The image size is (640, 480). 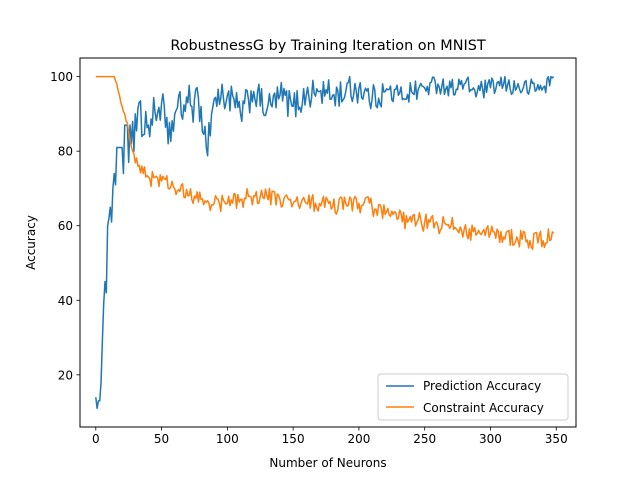 I want to click on y-tick-label: 80, so click(x=65, y=152).